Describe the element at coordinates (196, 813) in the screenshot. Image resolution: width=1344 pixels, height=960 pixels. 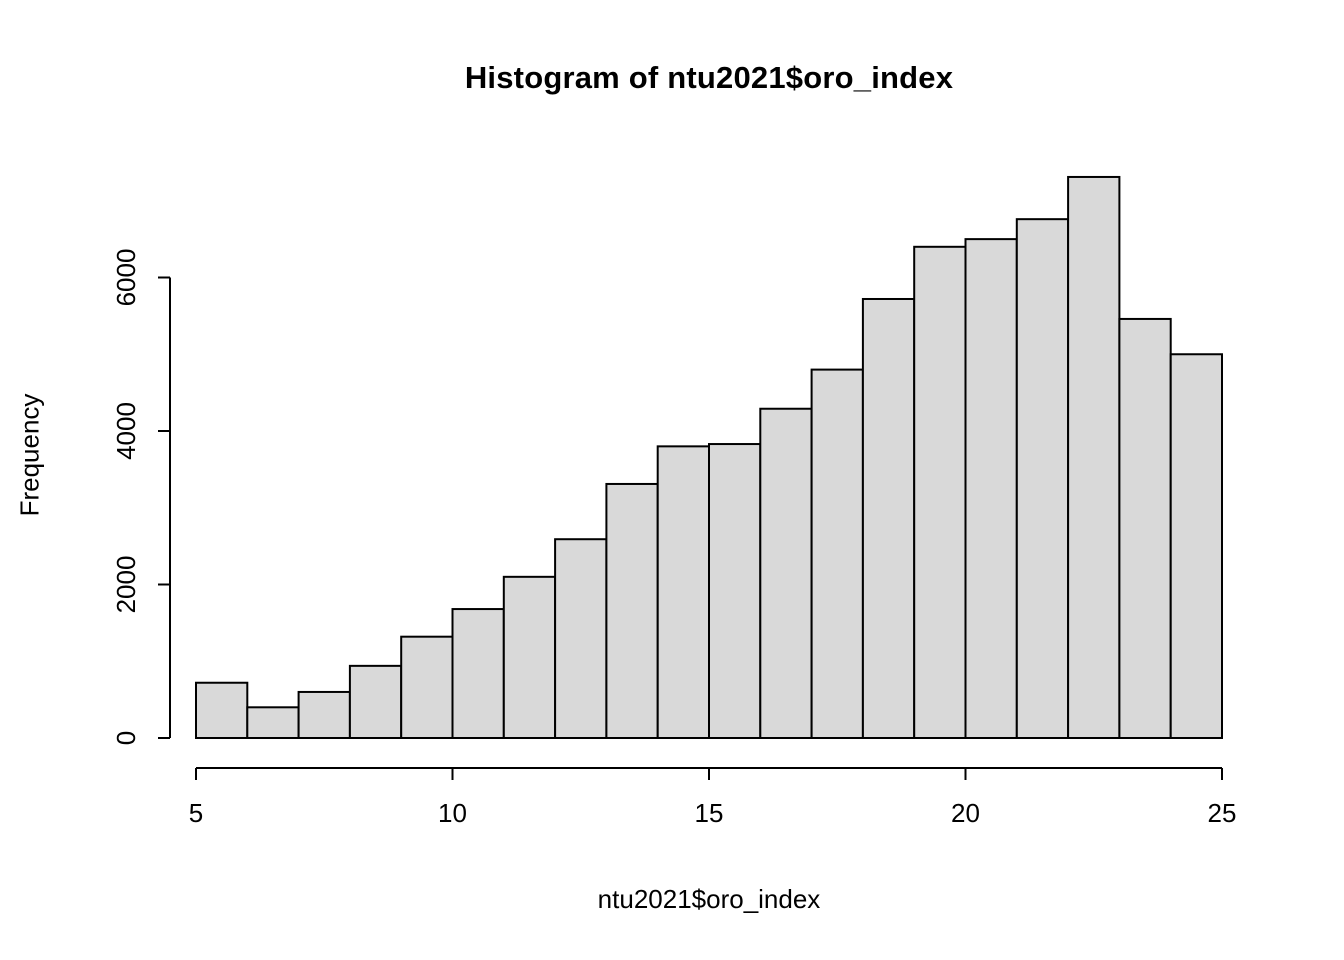
I see `x-tick-label: 5` at that location.